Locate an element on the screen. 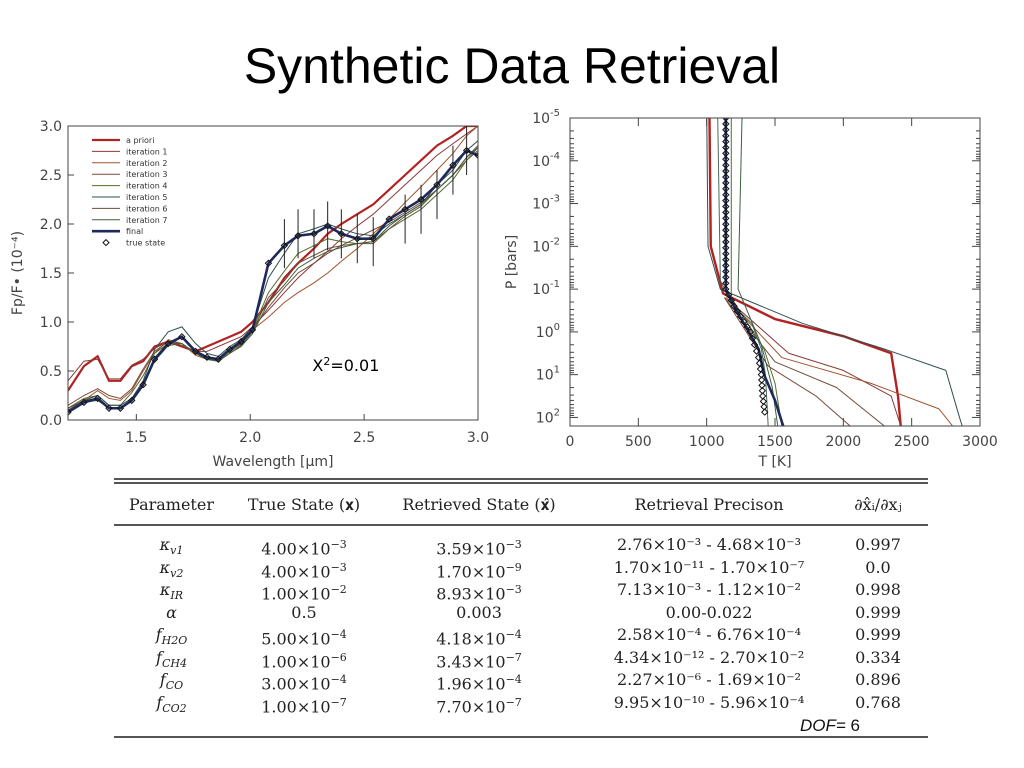 Image resolution: width=1024 pixels, height=768 pixels. retrieval-precision-value: 2.76×10⁻³ - 4.68×10⁻³ is located at coordinates (709, 544).